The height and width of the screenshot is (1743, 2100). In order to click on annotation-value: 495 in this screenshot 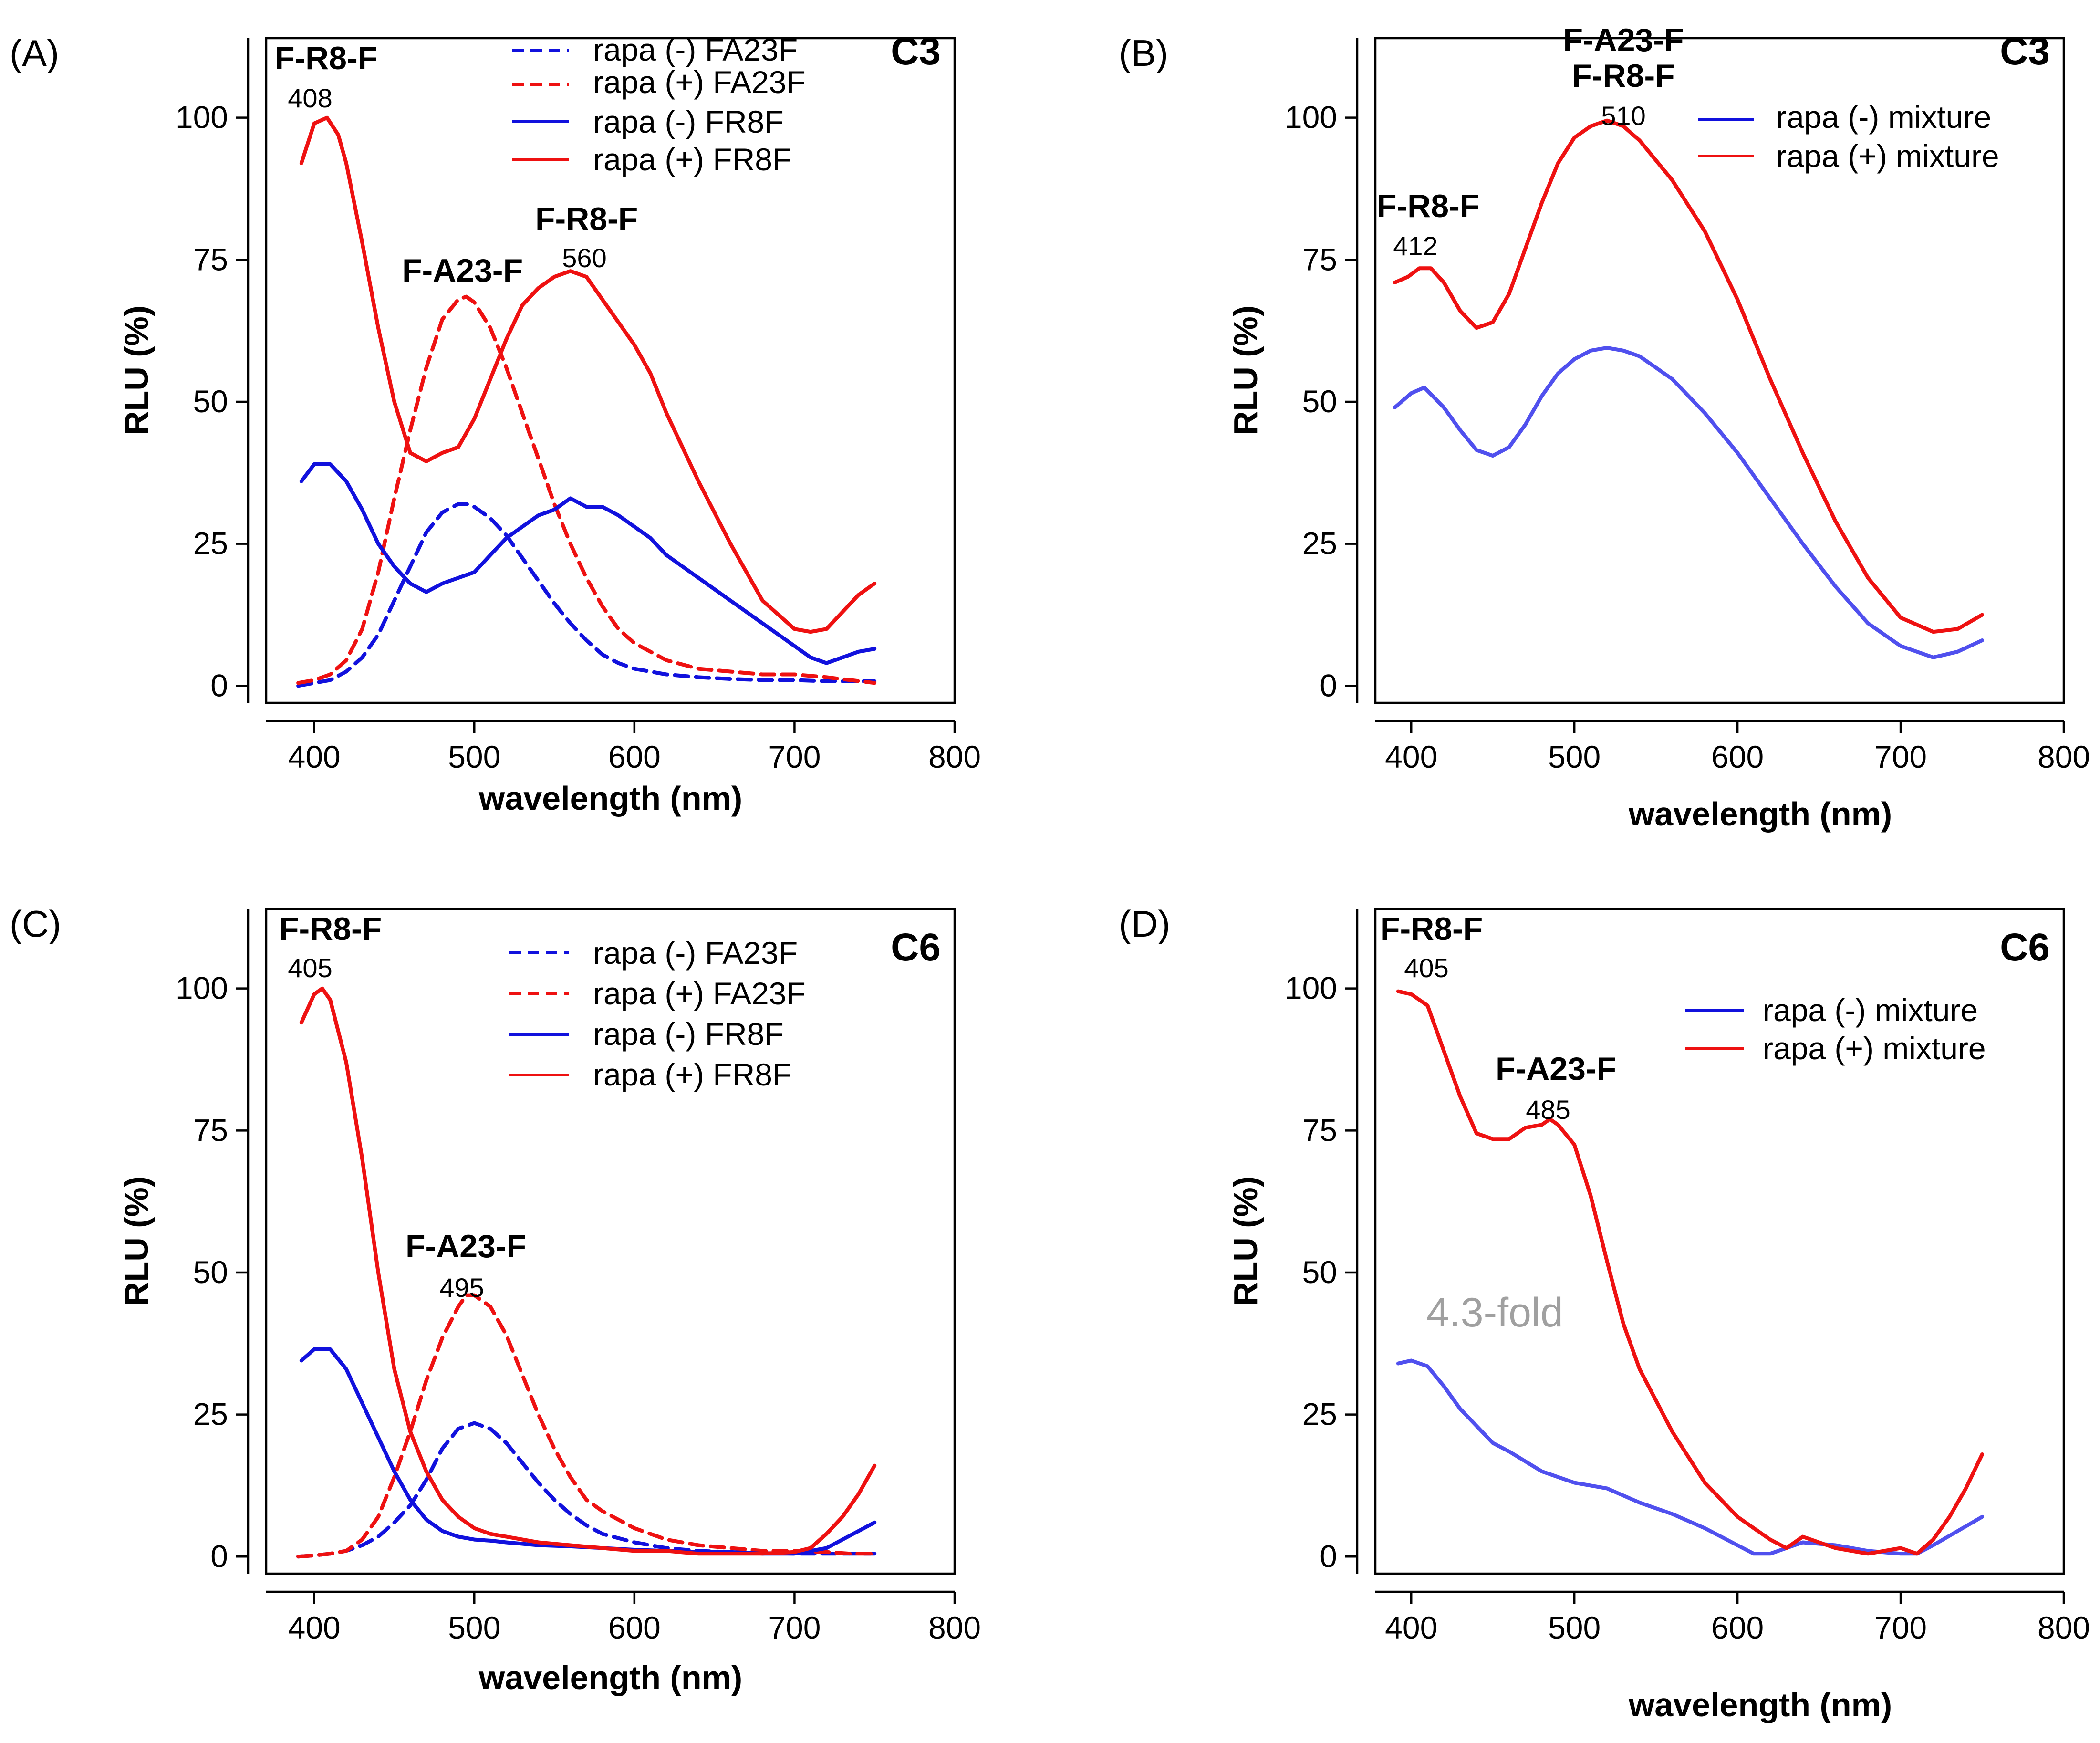, I will do `click(462, 1288)`.